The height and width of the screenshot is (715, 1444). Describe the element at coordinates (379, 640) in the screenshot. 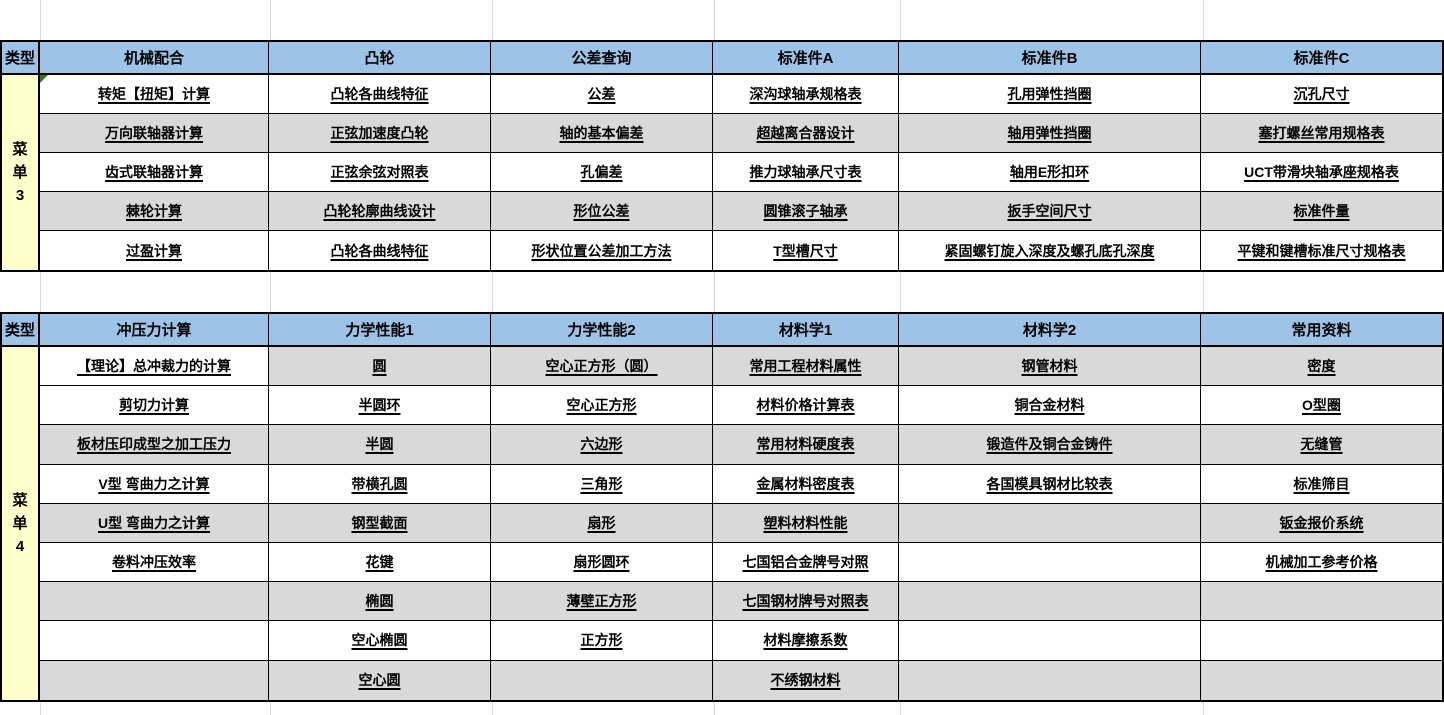

I see `cell-link: 空心椭圆` at that location.